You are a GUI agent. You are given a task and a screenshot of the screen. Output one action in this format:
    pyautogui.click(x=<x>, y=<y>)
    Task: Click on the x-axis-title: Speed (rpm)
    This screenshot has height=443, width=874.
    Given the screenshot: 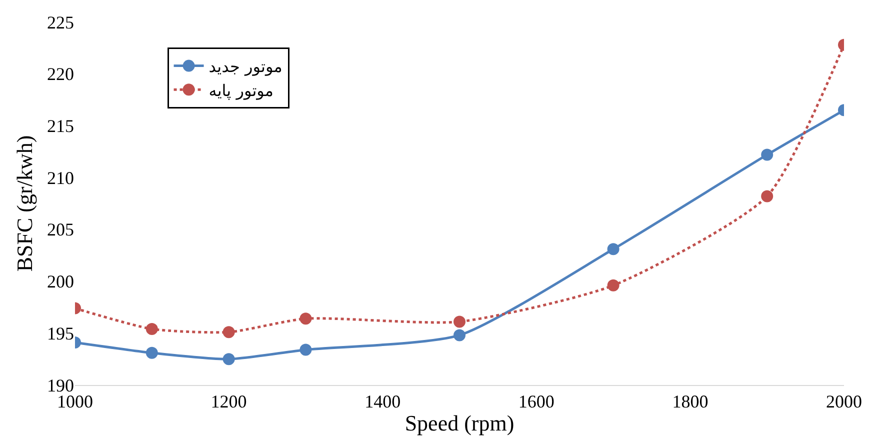 What is the action you would take?
    pyautogui.click(x=459, y=423)
    